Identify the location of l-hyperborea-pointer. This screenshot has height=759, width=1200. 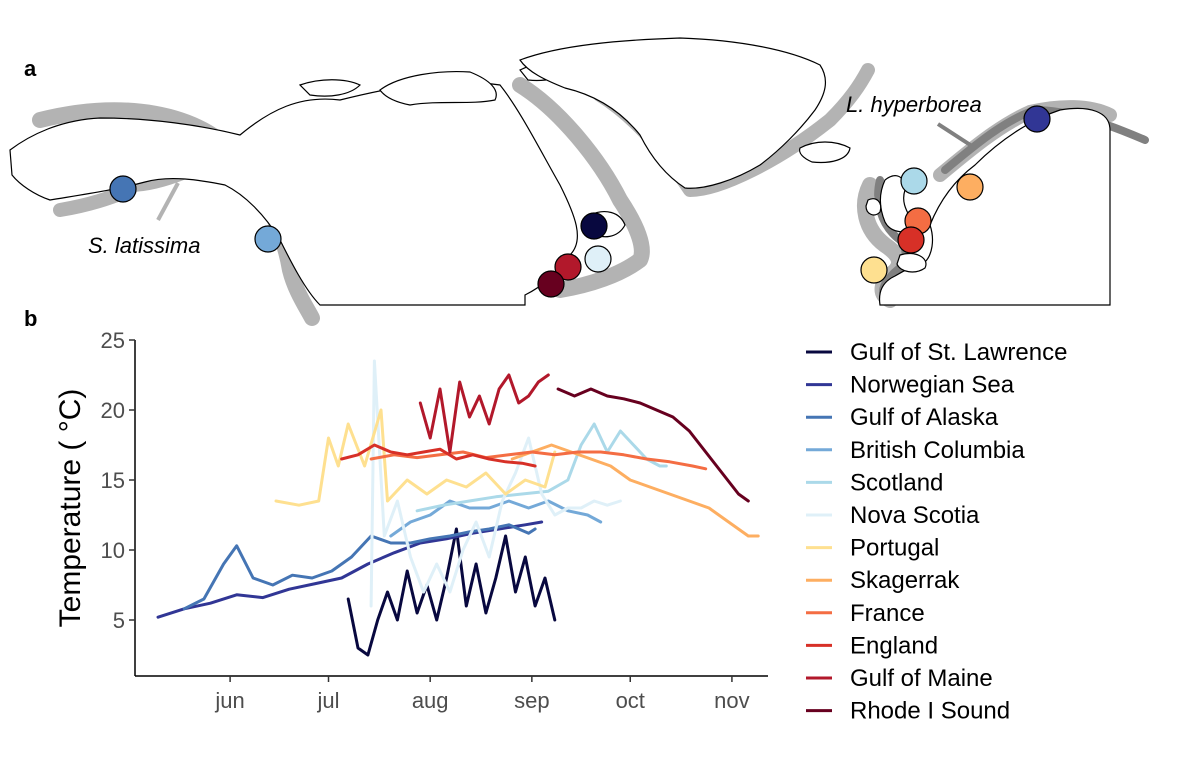
(956, 136).